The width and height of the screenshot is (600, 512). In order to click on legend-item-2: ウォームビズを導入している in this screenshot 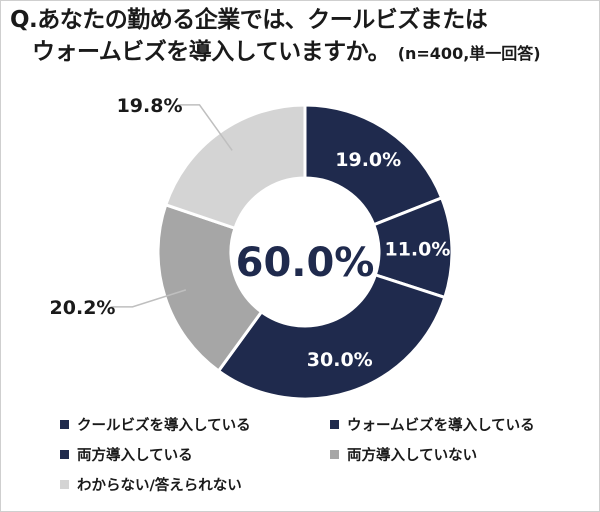, I will do `click(432, 424)`.